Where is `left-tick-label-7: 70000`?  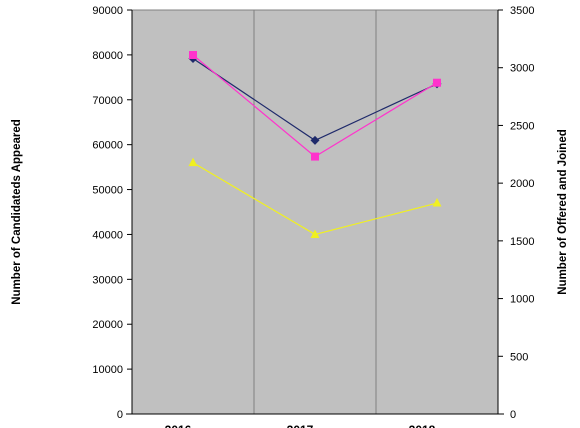
left-tick-label-7: 70000 is located at coordinates (107, 101).